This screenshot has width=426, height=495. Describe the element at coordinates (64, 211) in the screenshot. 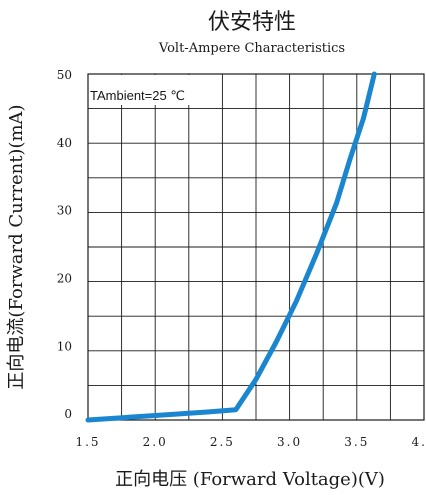

I see `y-tick-label: 30` at that location.